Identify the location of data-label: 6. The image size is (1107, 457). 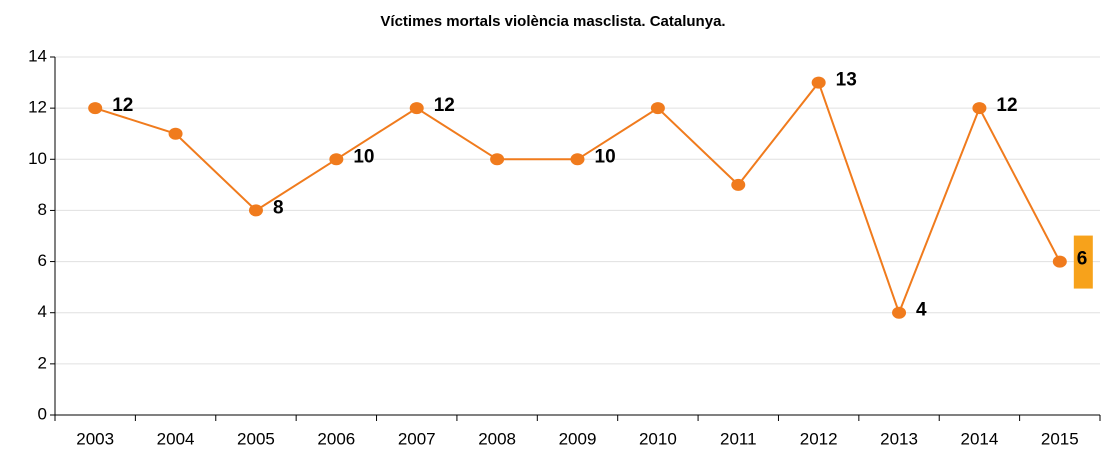
(1082, 259).